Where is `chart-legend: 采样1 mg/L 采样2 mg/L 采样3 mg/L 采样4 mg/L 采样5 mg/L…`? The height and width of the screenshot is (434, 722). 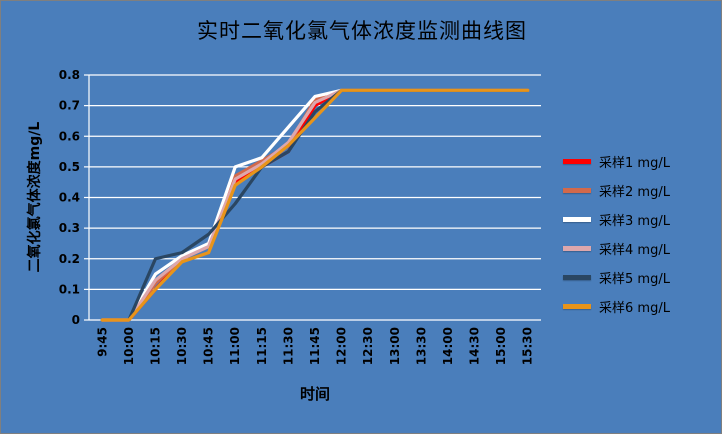
chart-legend: 采样1 mg/L 采样2 mg/L 采样3 mg/L 采样4 mg/L 采样5 mg/L… is located at coordinates (638, 234).